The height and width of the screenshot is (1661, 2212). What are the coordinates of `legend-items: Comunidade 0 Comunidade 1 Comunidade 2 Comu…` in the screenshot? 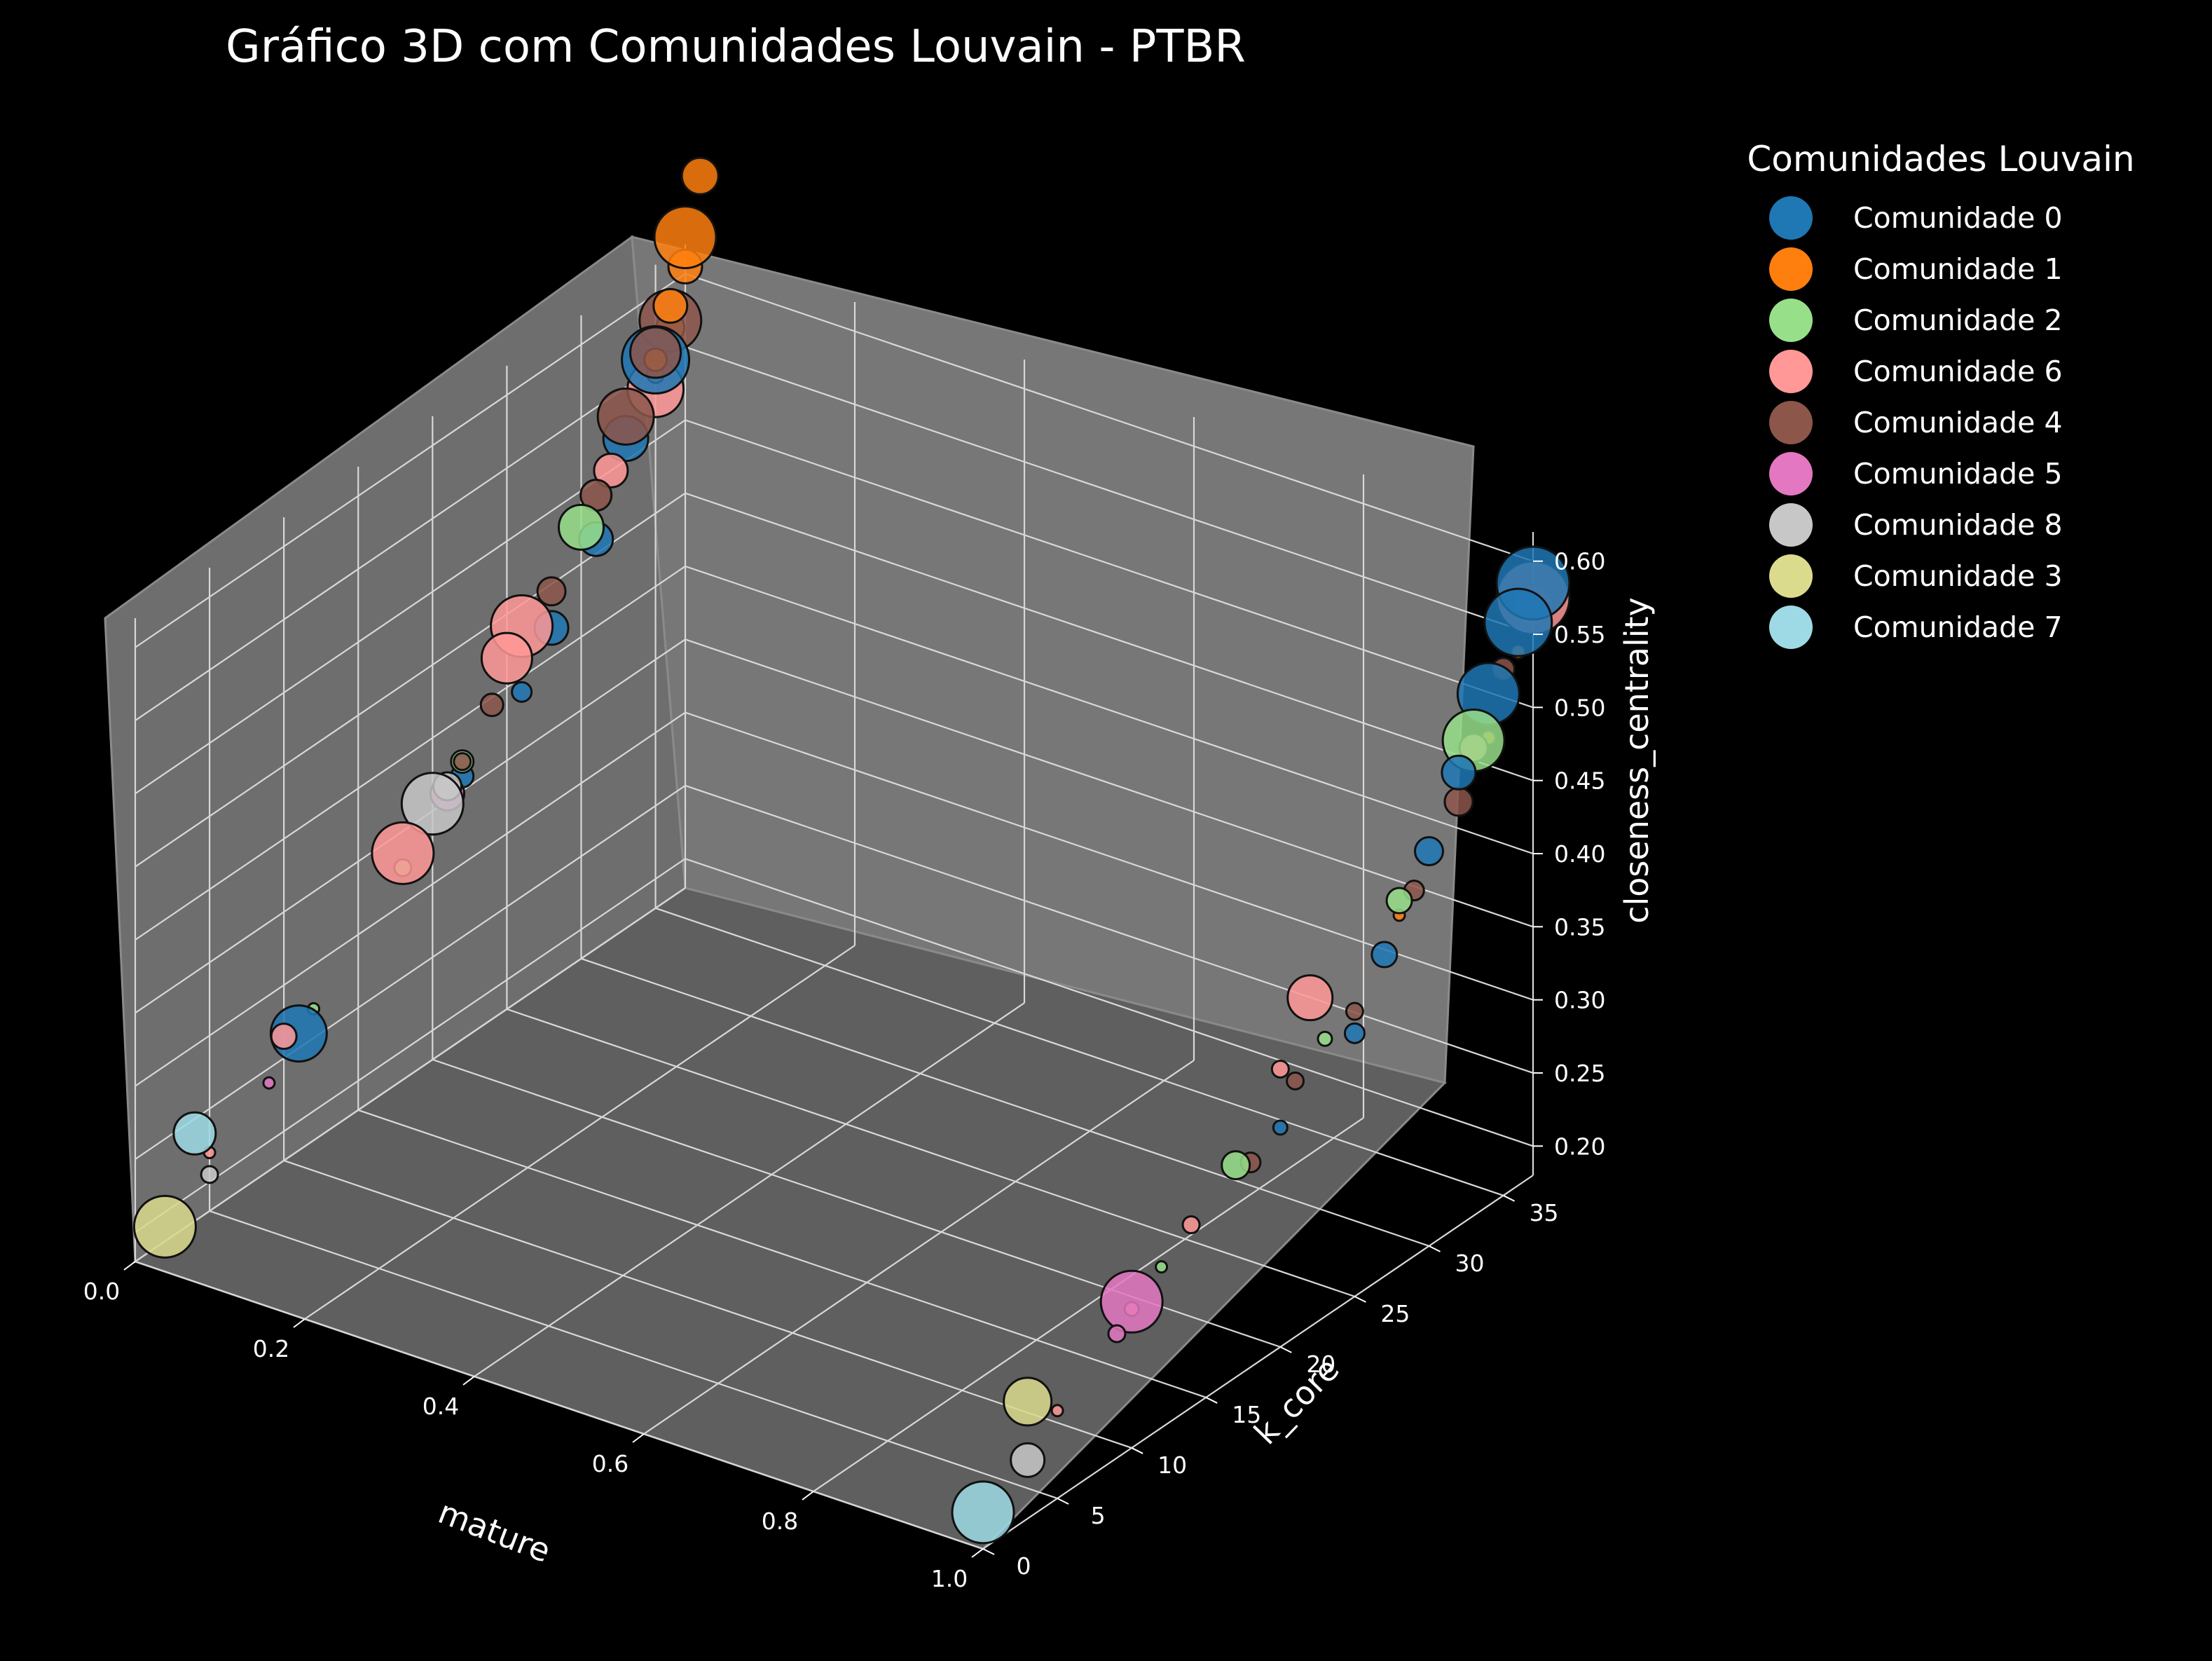 It's located at (1941, 422).